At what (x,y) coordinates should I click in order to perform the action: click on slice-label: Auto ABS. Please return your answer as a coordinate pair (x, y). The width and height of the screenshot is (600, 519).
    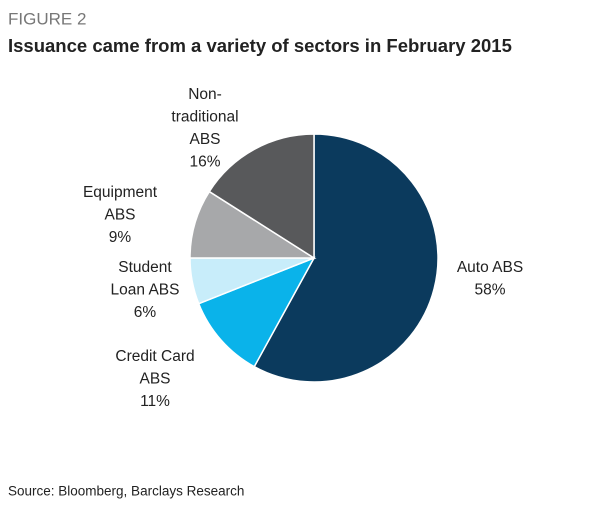
    Looking at the image, I should click on (490, 267).